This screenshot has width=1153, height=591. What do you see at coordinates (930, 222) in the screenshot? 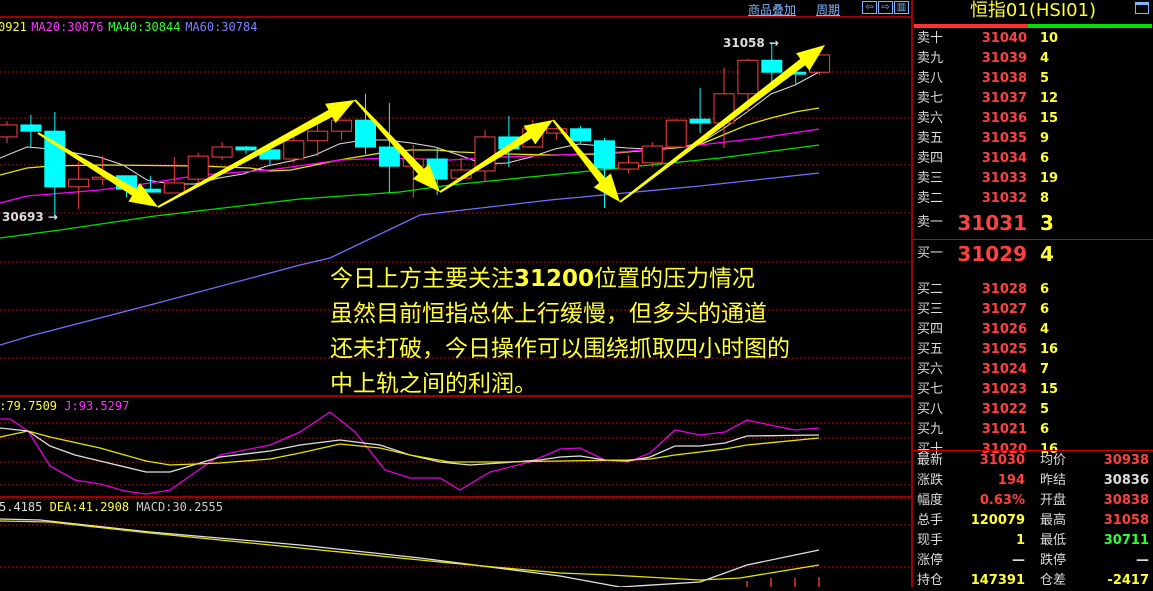
I see `level-label: 卖一` at bounding box center [930, 222].